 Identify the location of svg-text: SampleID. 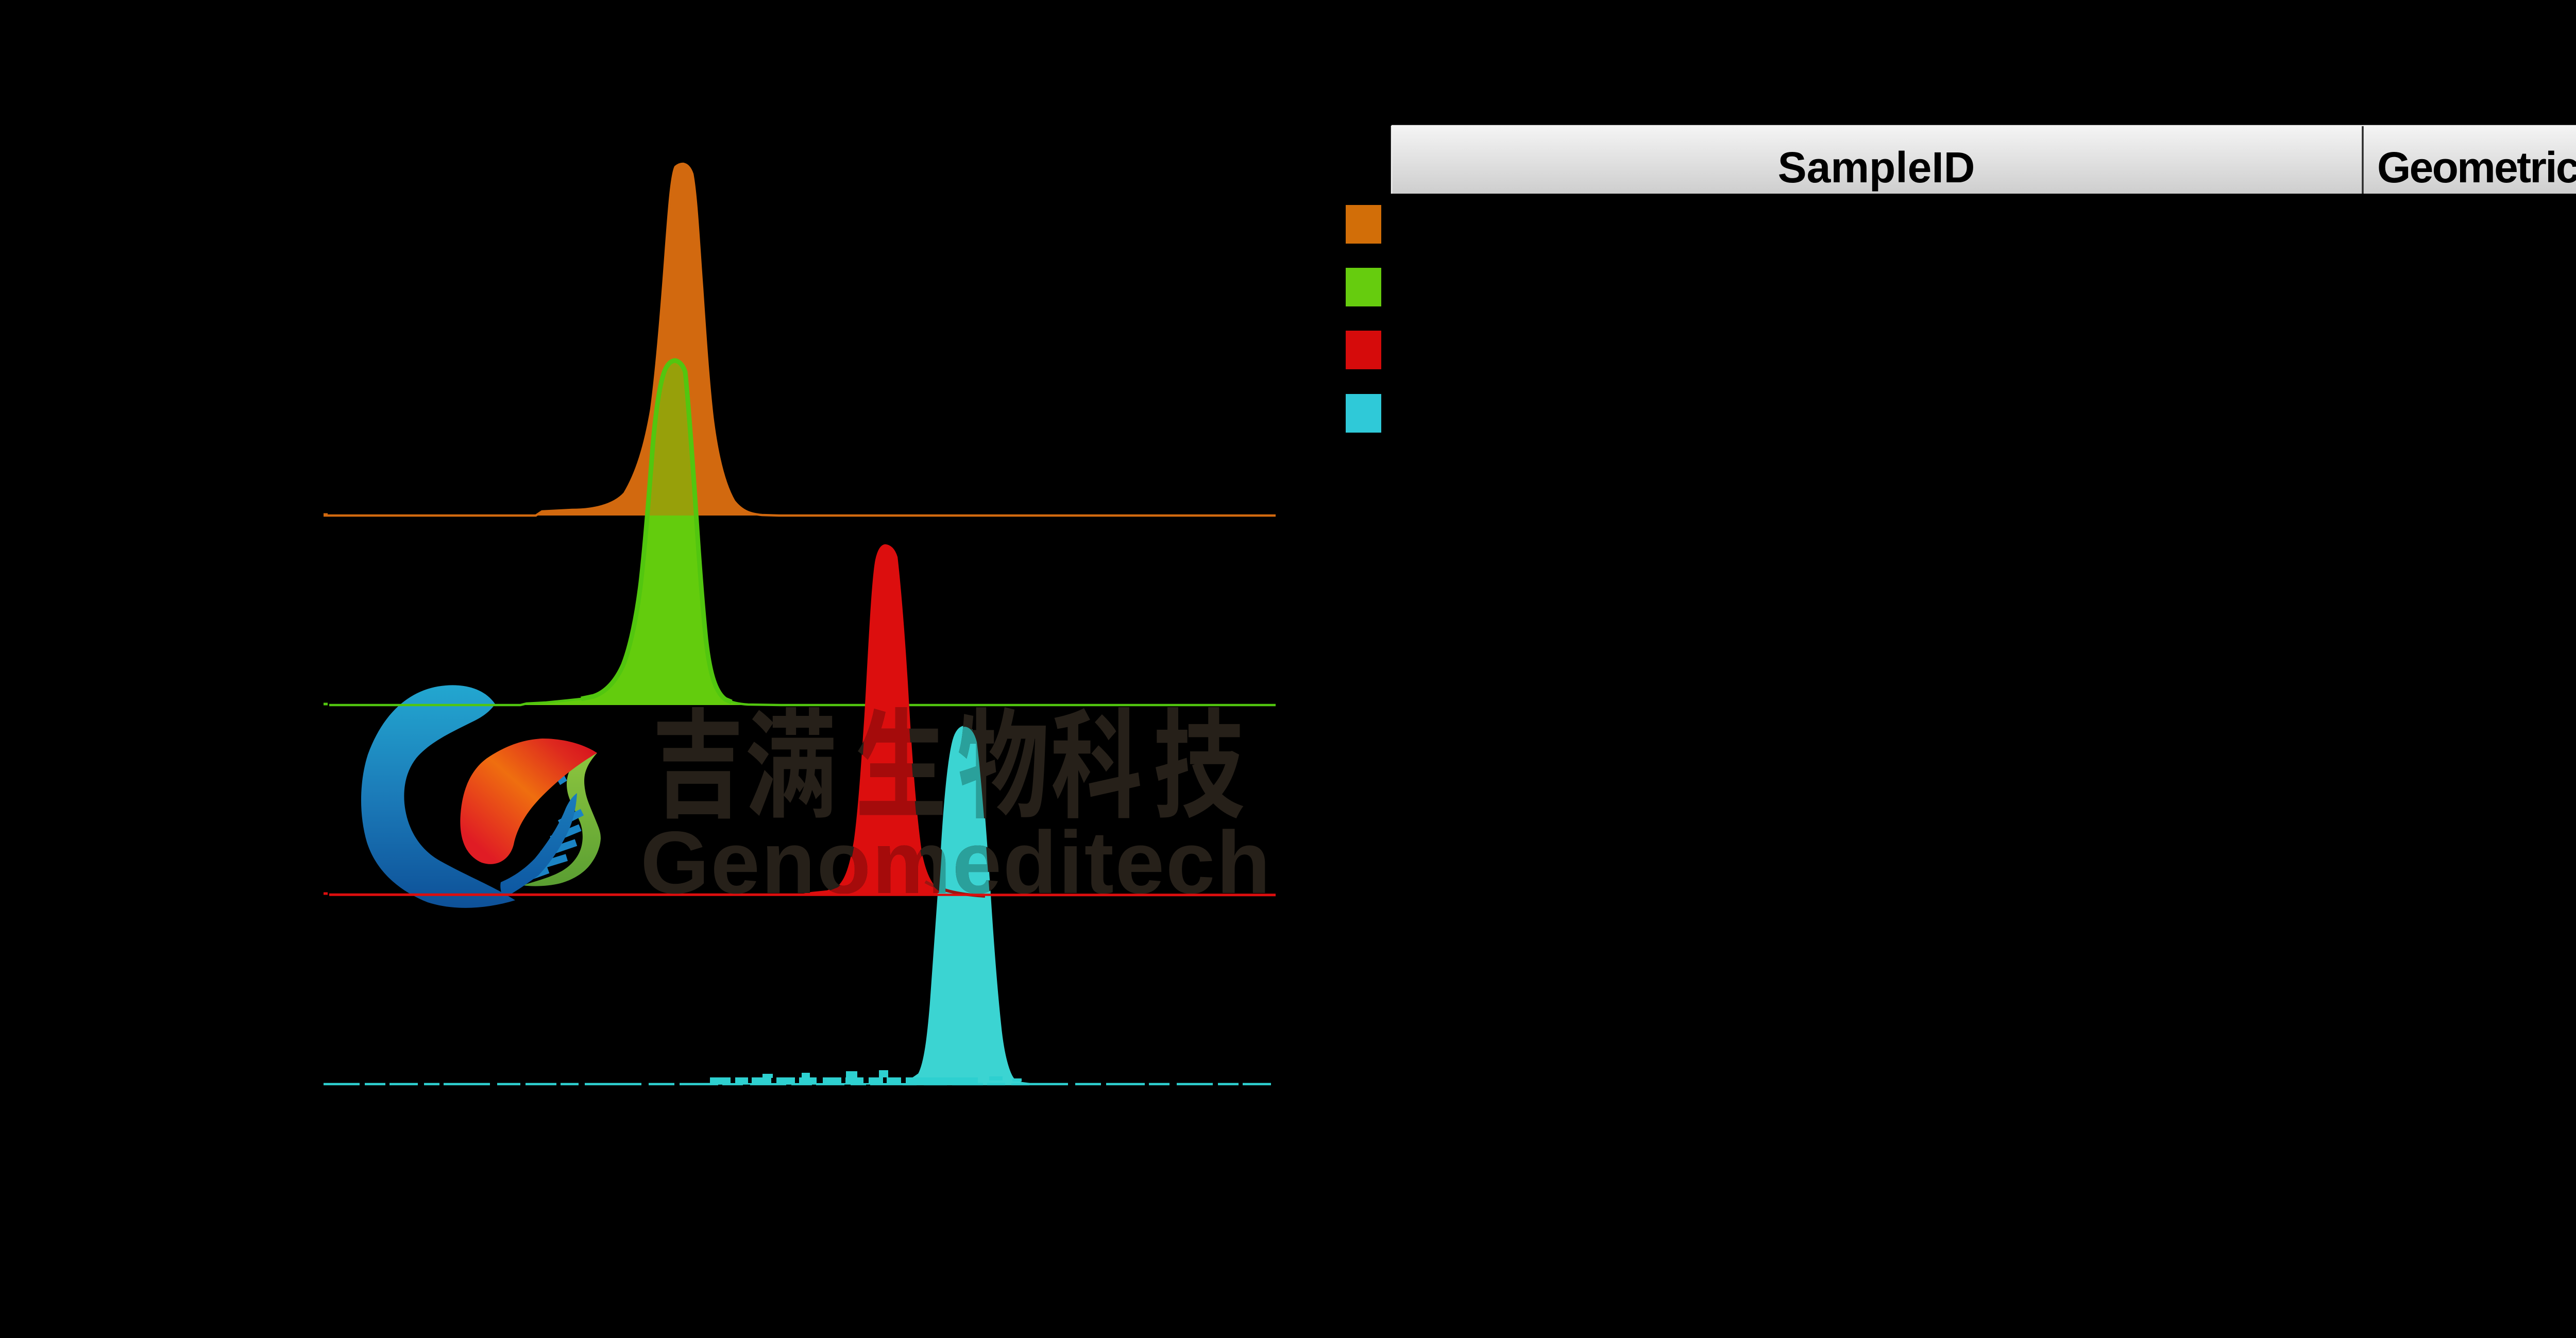
(1877, 167).